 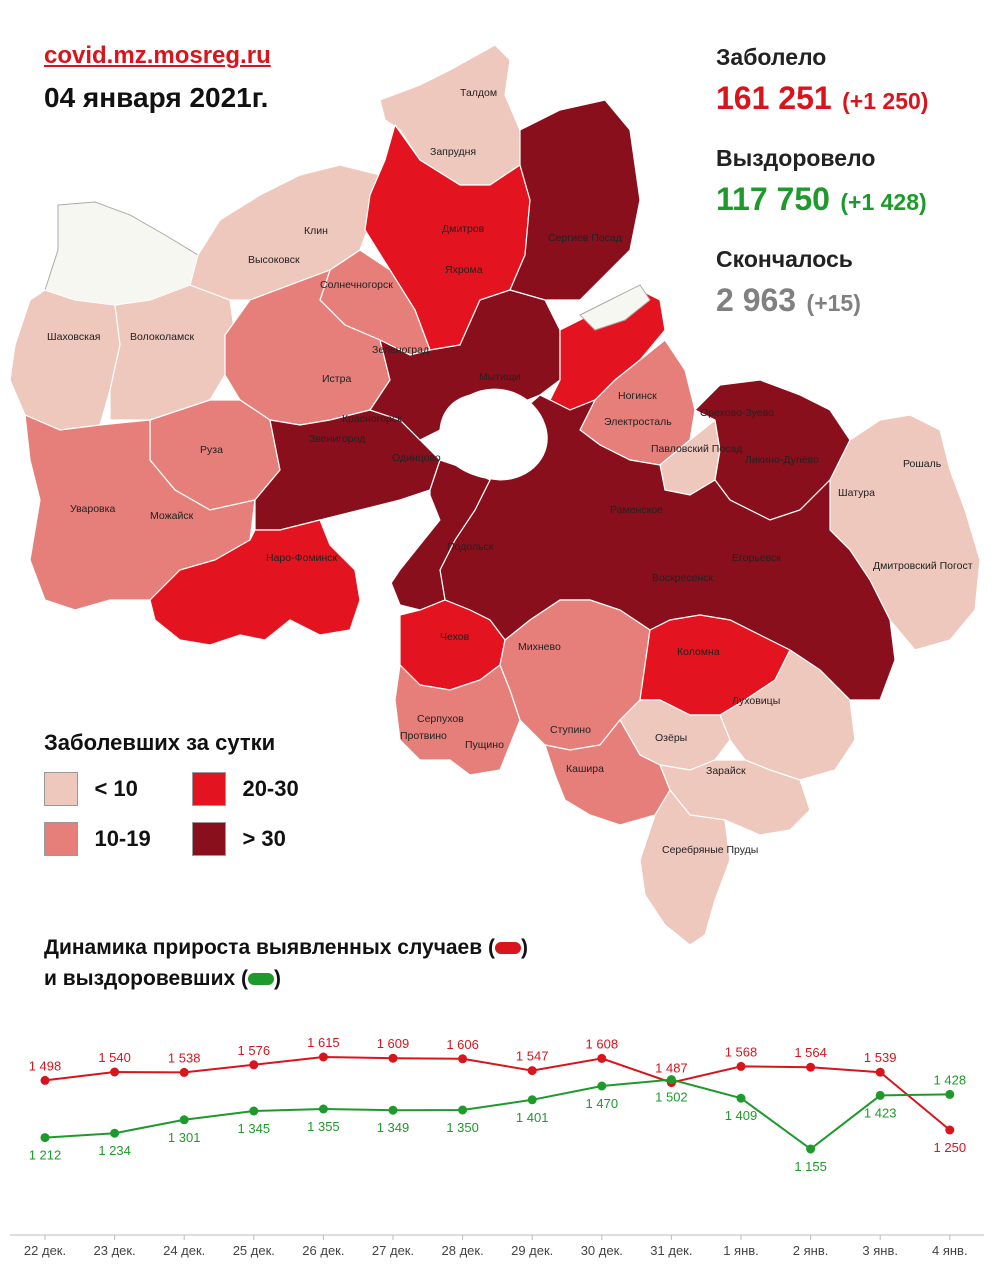 What do you see at coordinates (286, 978) in the screenshot?
I see `chart-title-line2: и выздоровевших ()` at bounding box center [286, 978].